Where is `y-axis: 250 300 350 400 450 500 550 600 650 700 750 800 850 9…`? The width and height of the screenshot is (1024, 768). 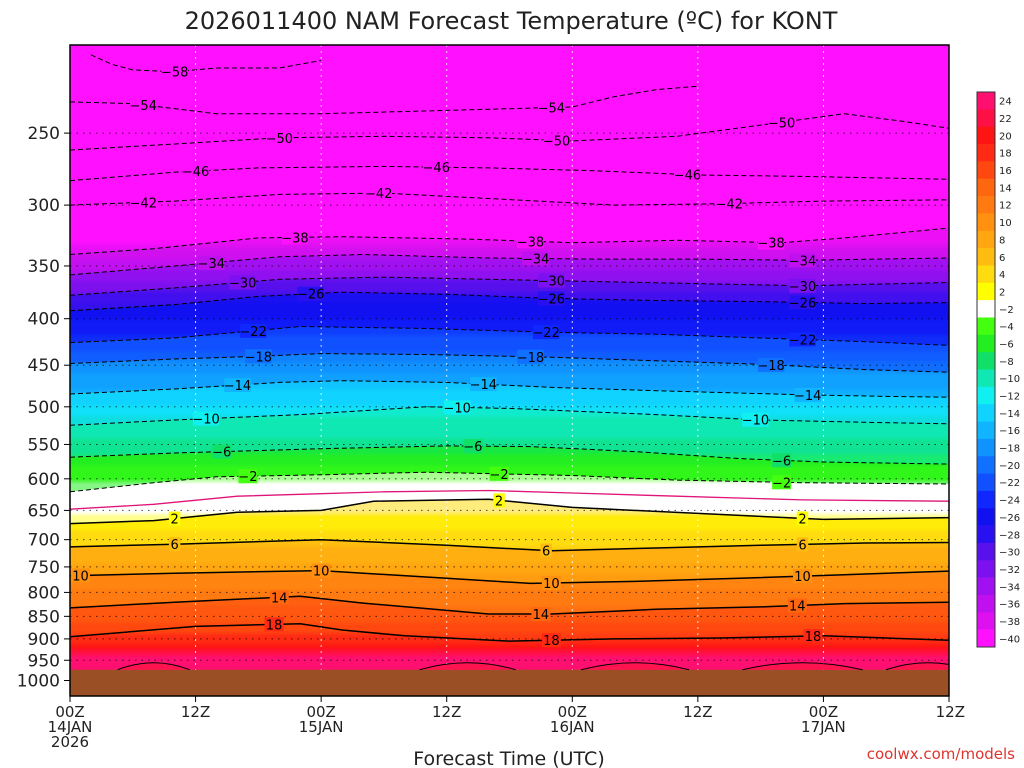 y-axis: 250 300 350 400 450 500 550 600 650 700 750 800 850 9… is located at coordinates (43, 408).